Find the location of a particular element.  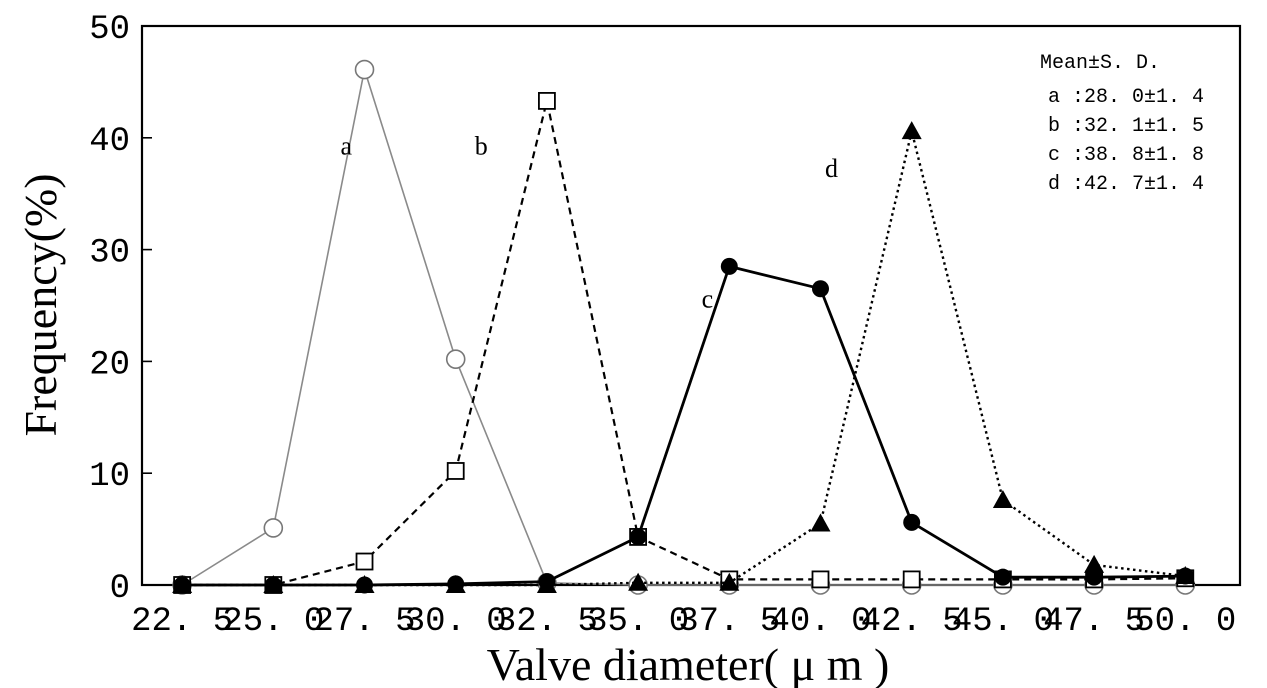

x-tick-label: 42. 5 is located at coordinates (912, 622).